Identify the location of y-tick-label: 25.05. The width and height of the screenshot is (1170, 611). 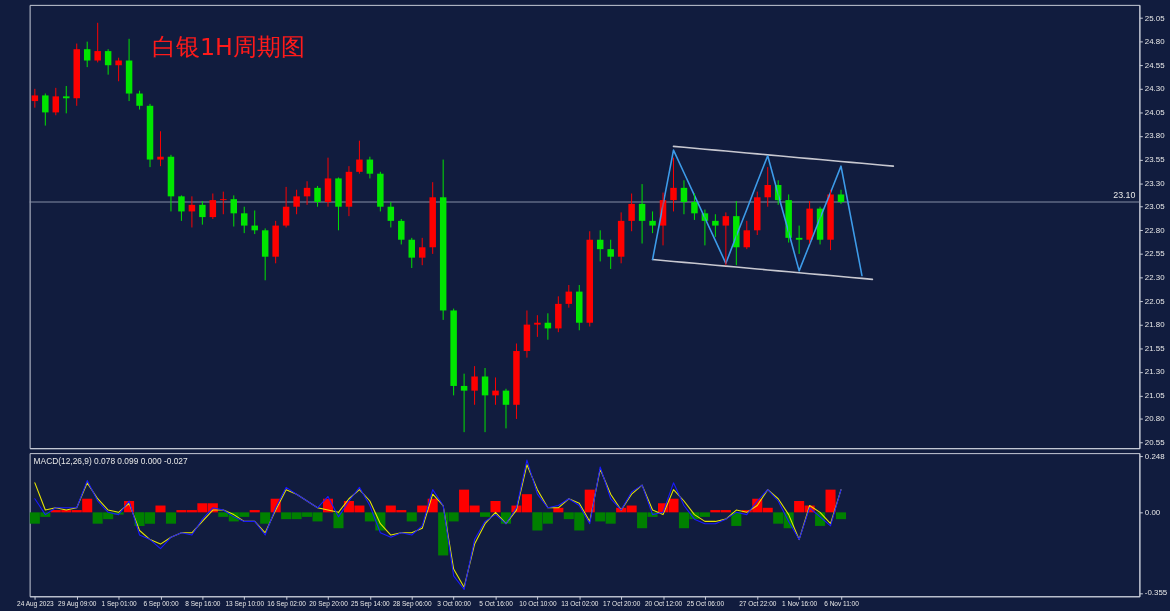
(1155, 18).